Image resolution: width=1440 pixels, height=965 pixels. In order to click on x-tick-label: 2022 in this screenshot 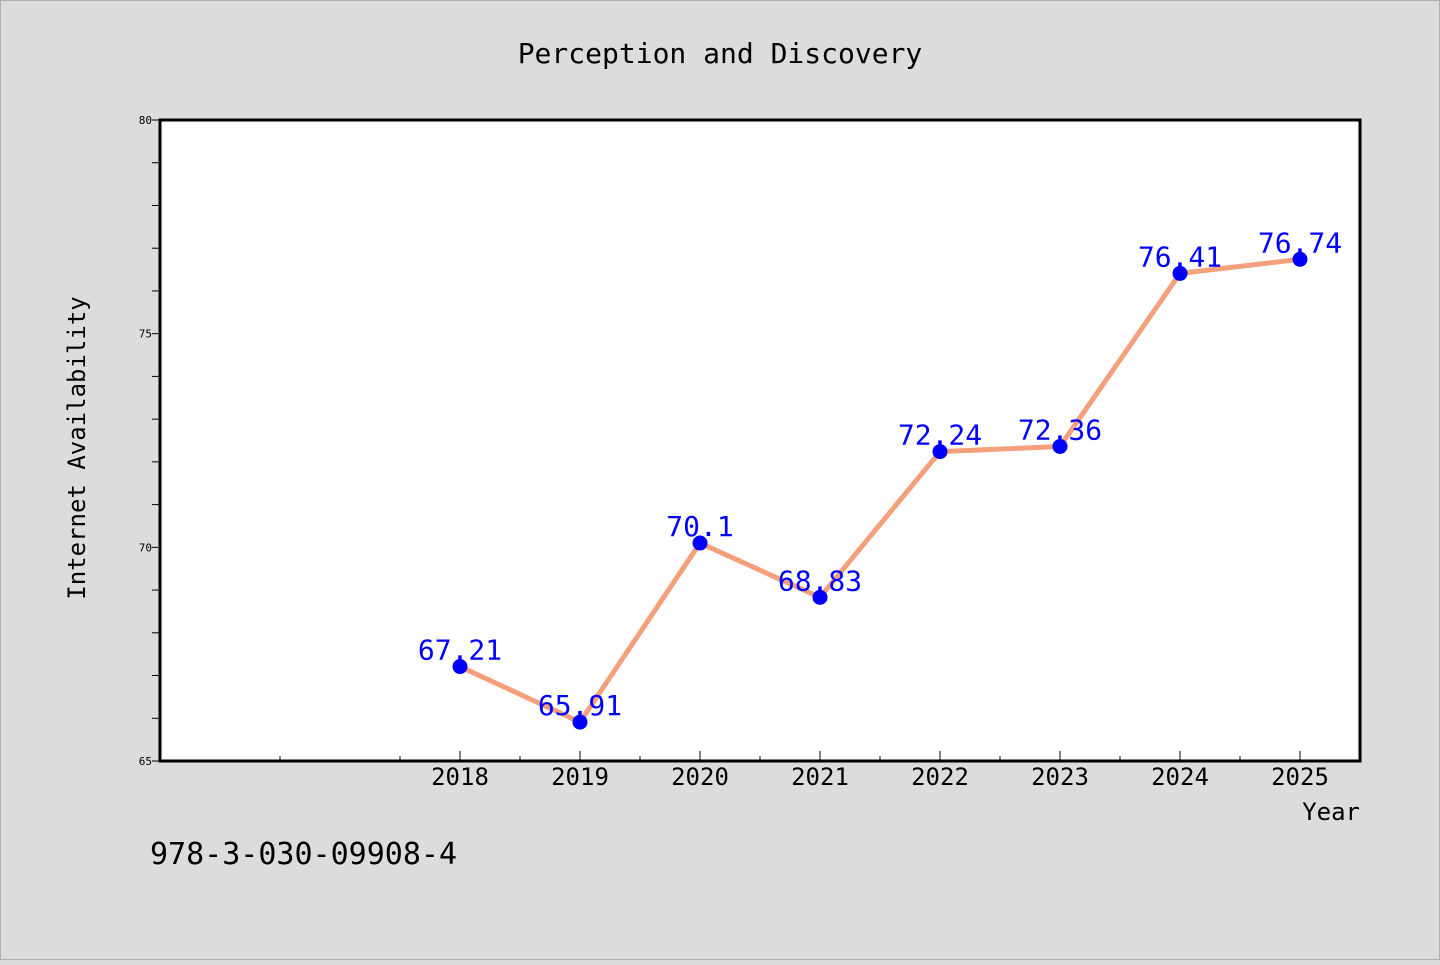, I will do `click(940, 777)`.